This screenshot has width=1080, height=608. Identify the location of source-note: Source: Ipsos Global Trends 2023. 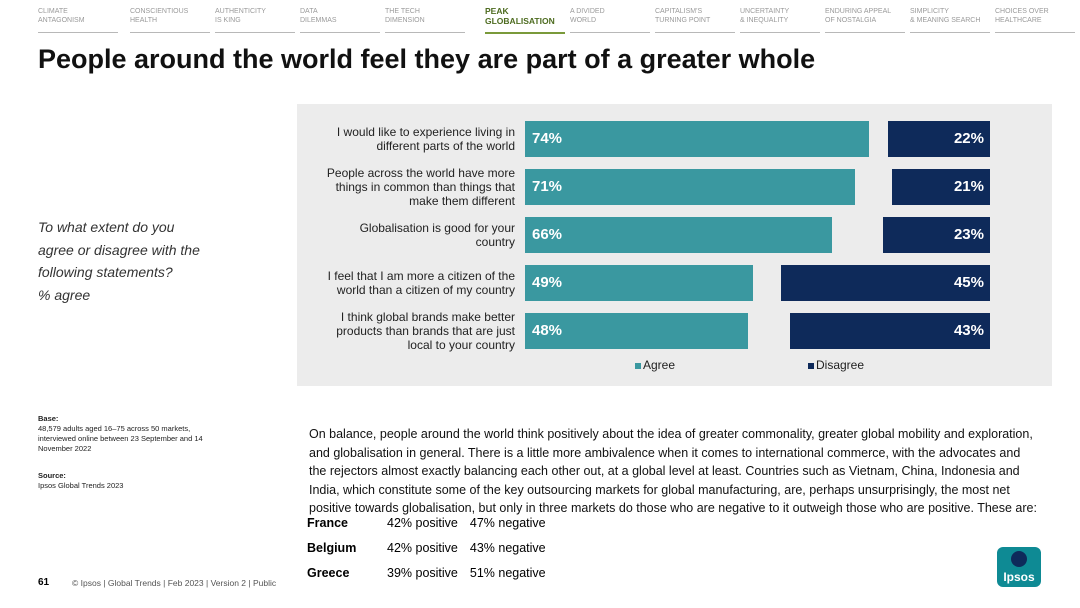
(133, 481).